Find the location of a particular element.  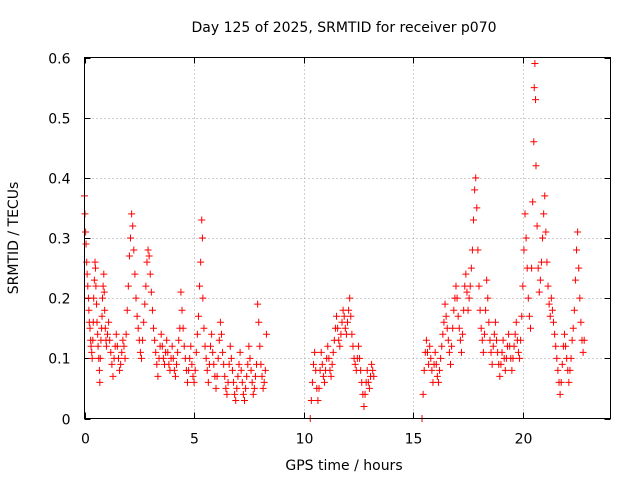

y-tick-label: 0.4 is located at coordinates (59, 180).